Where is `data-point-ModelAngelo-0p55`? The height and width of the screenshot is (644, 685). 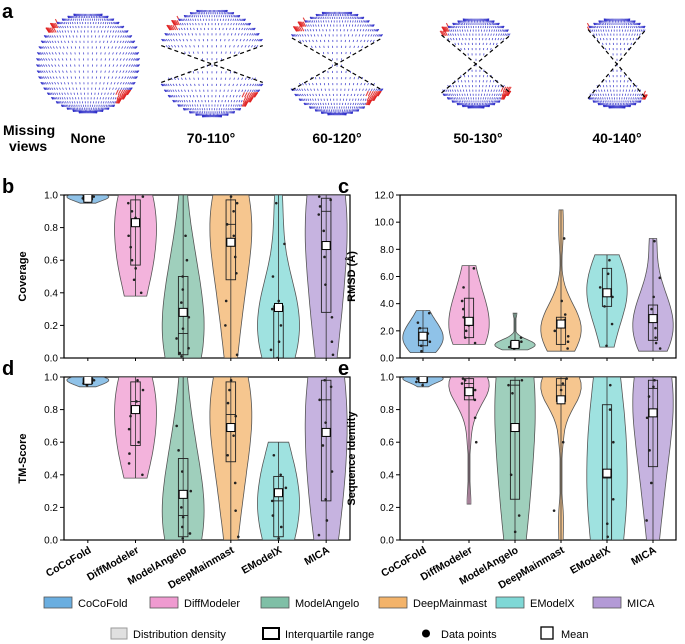 data-point-ModelAngelo-0p55 is located at coordinates (178, 450).